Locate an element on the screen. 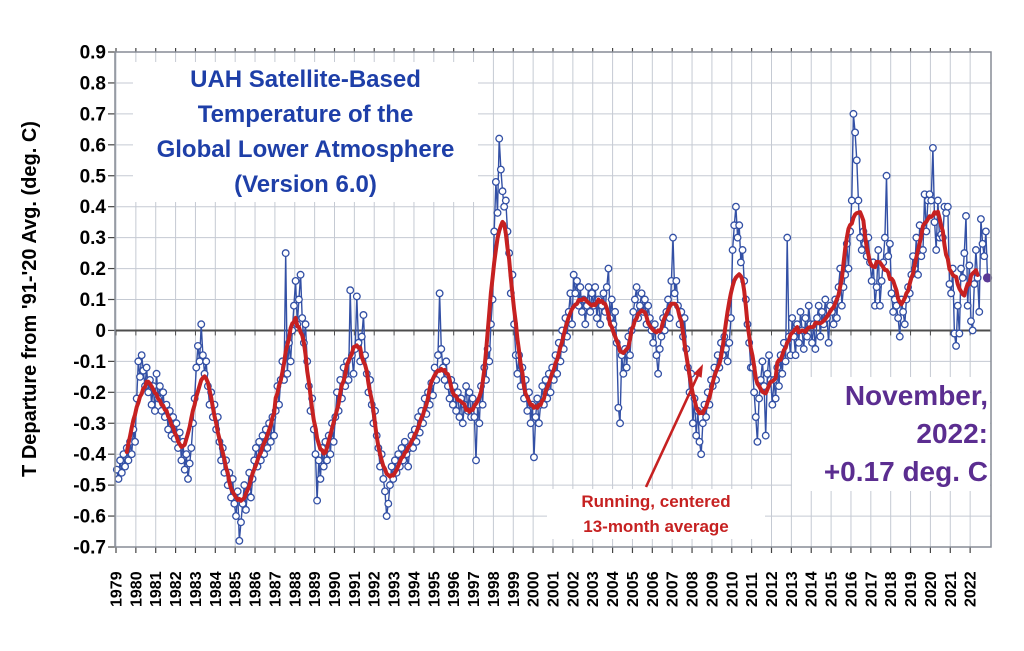 This screenshot has height=651, width=1024. svg-text: 2011 is located at coordinates (752, 589).